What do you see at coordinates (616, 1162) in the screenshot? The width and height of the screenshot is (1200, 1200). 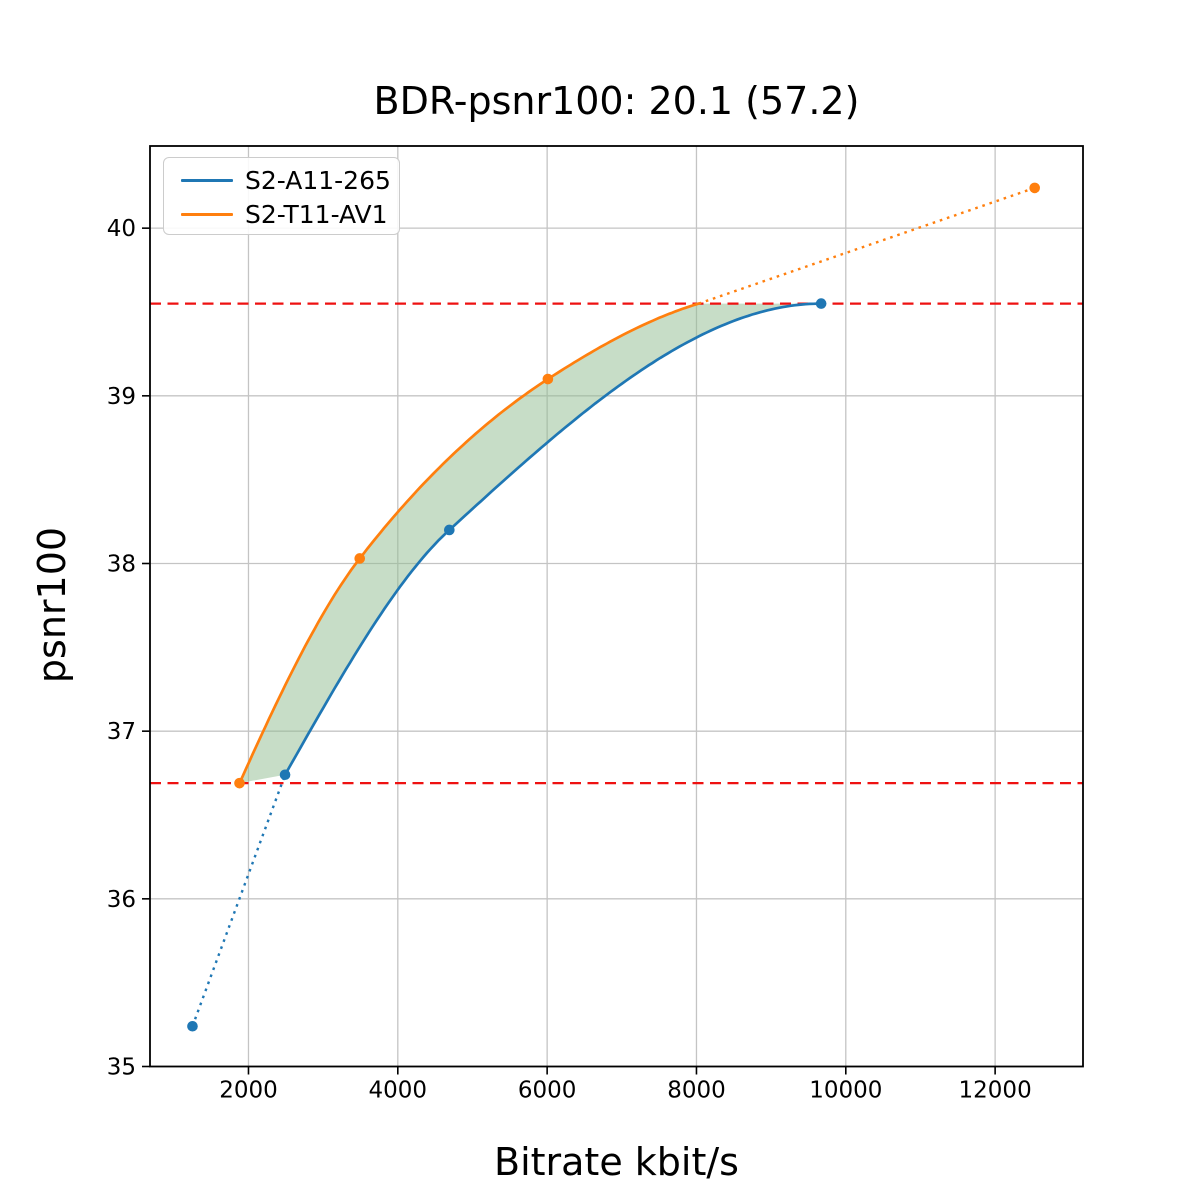 I see `x-axis-label: Bitrate kbit/s` at bounding box center [616, 1162].